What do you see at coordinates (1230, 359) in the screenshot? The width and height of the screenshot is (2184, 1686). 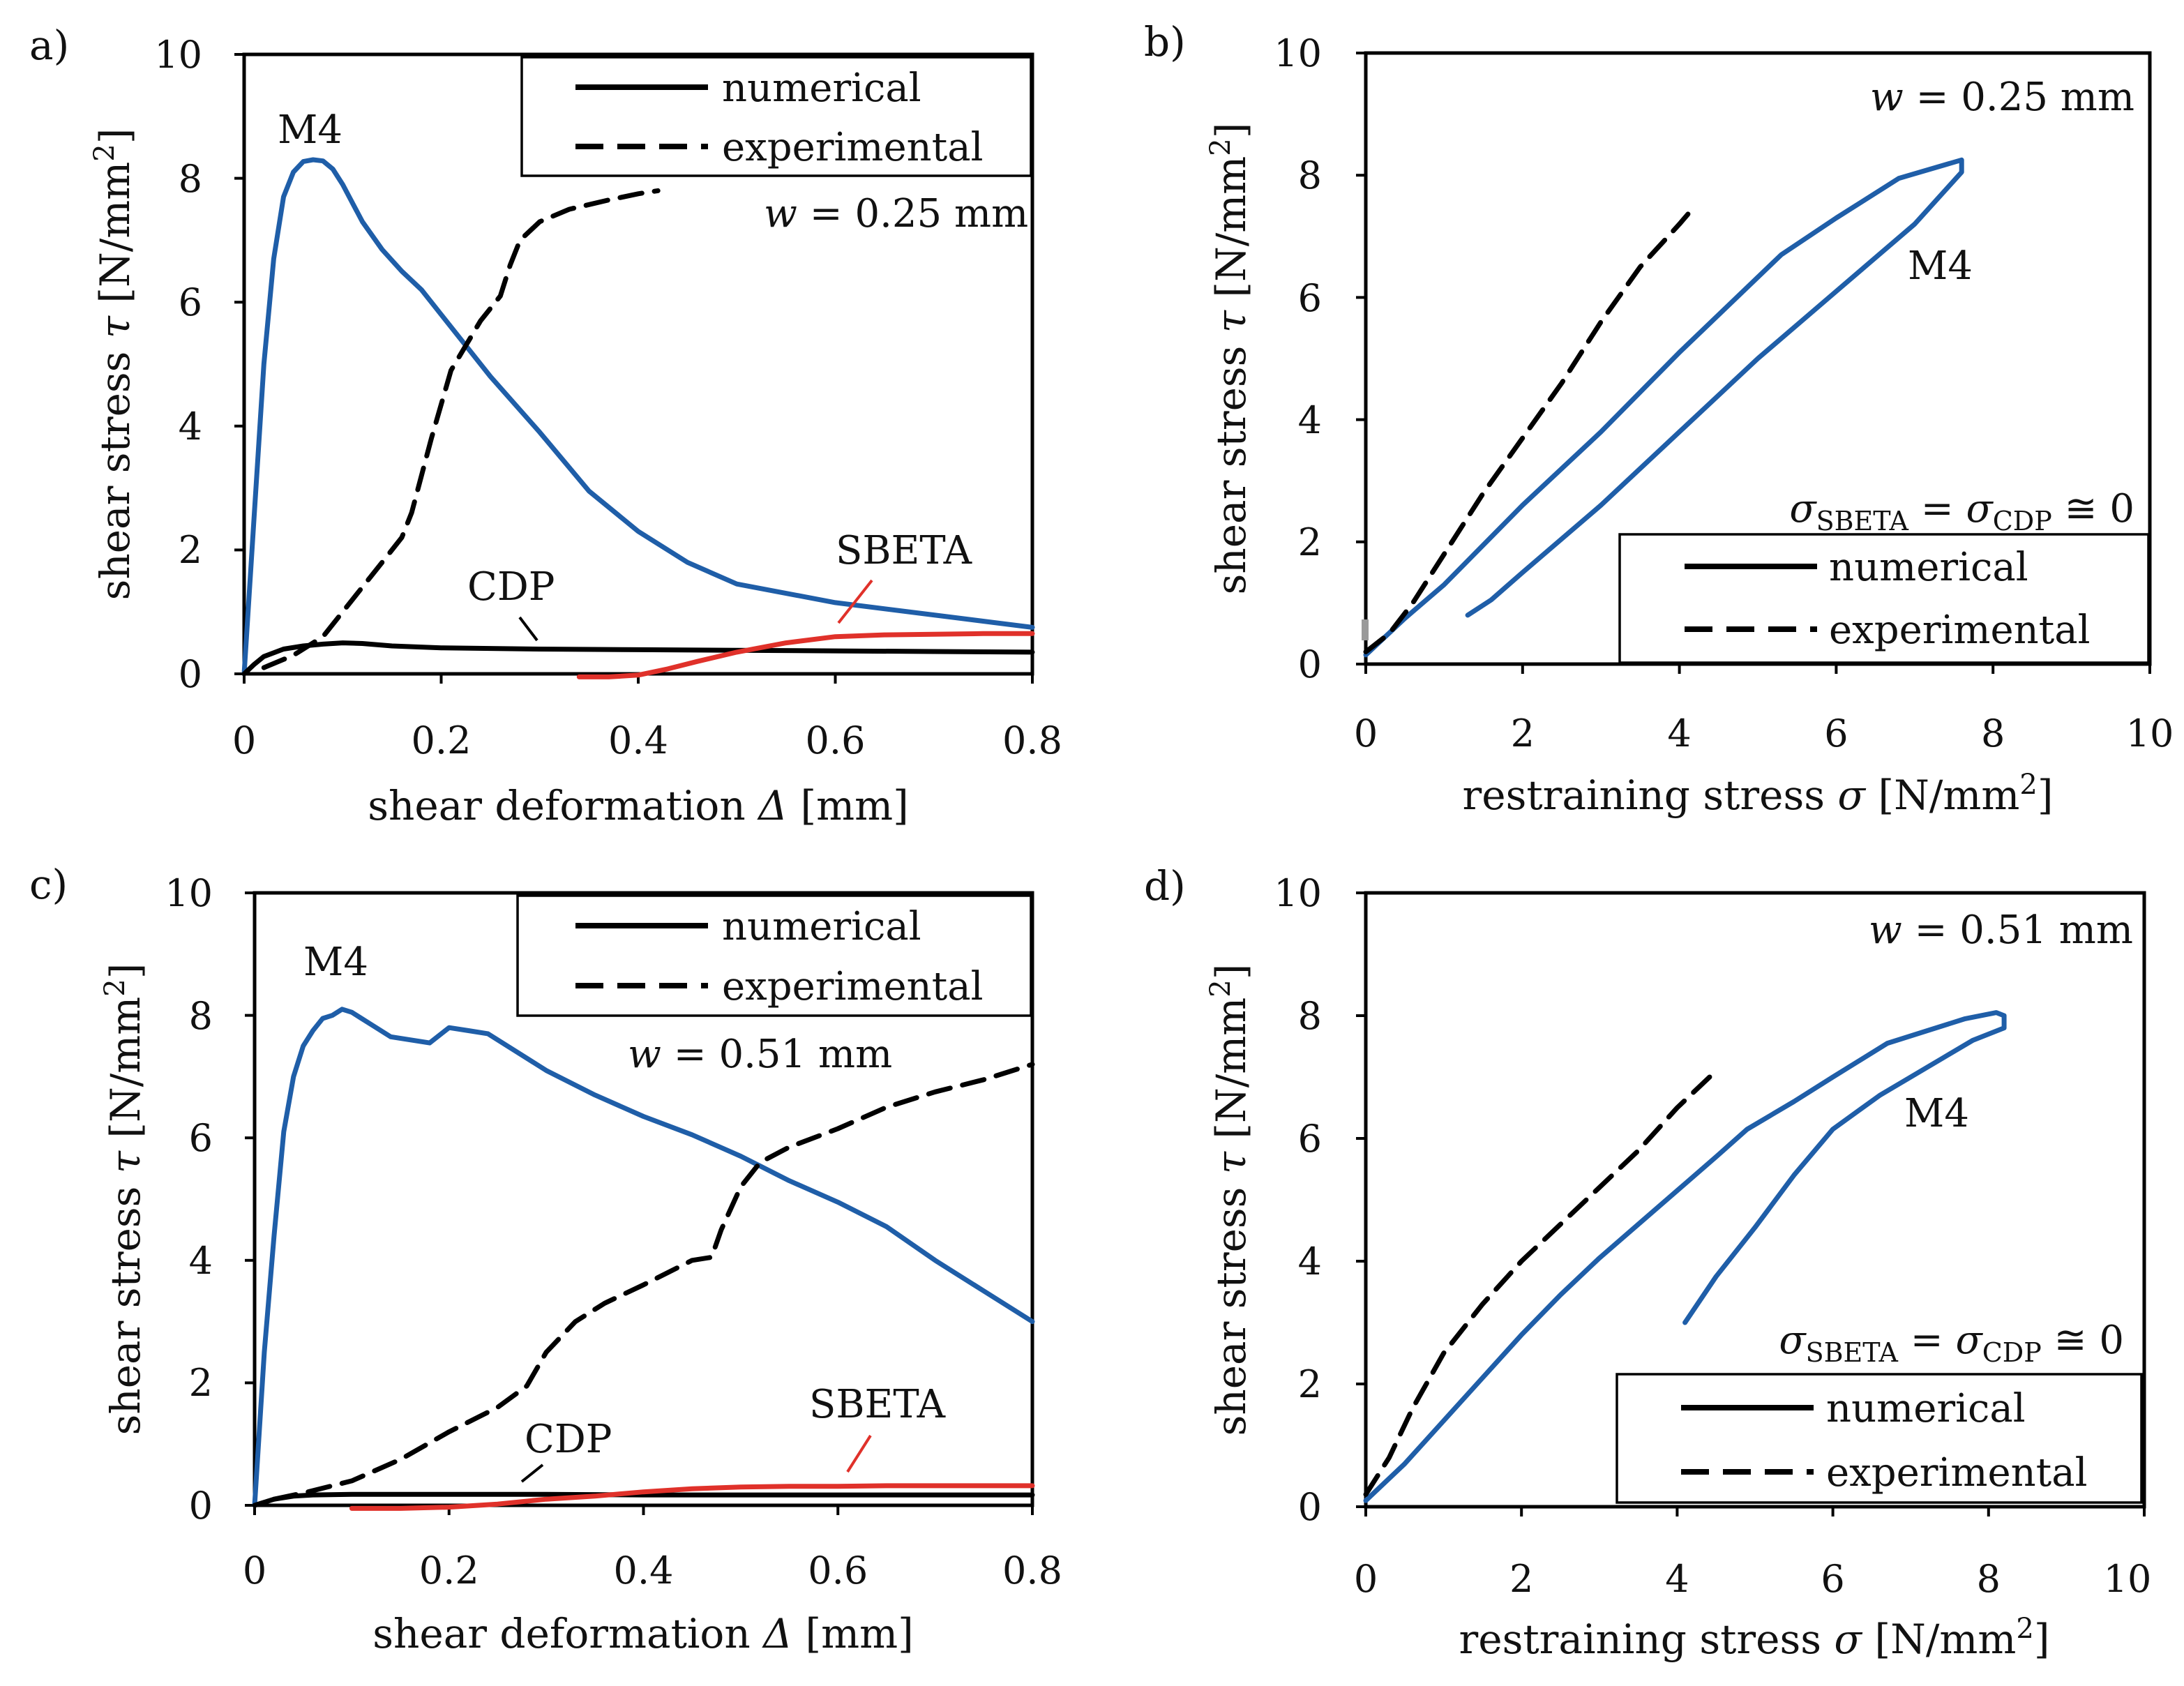 I see `y-axis-title-b: shear stress τ [N/mm2]` at bounding box center [1230, 359].